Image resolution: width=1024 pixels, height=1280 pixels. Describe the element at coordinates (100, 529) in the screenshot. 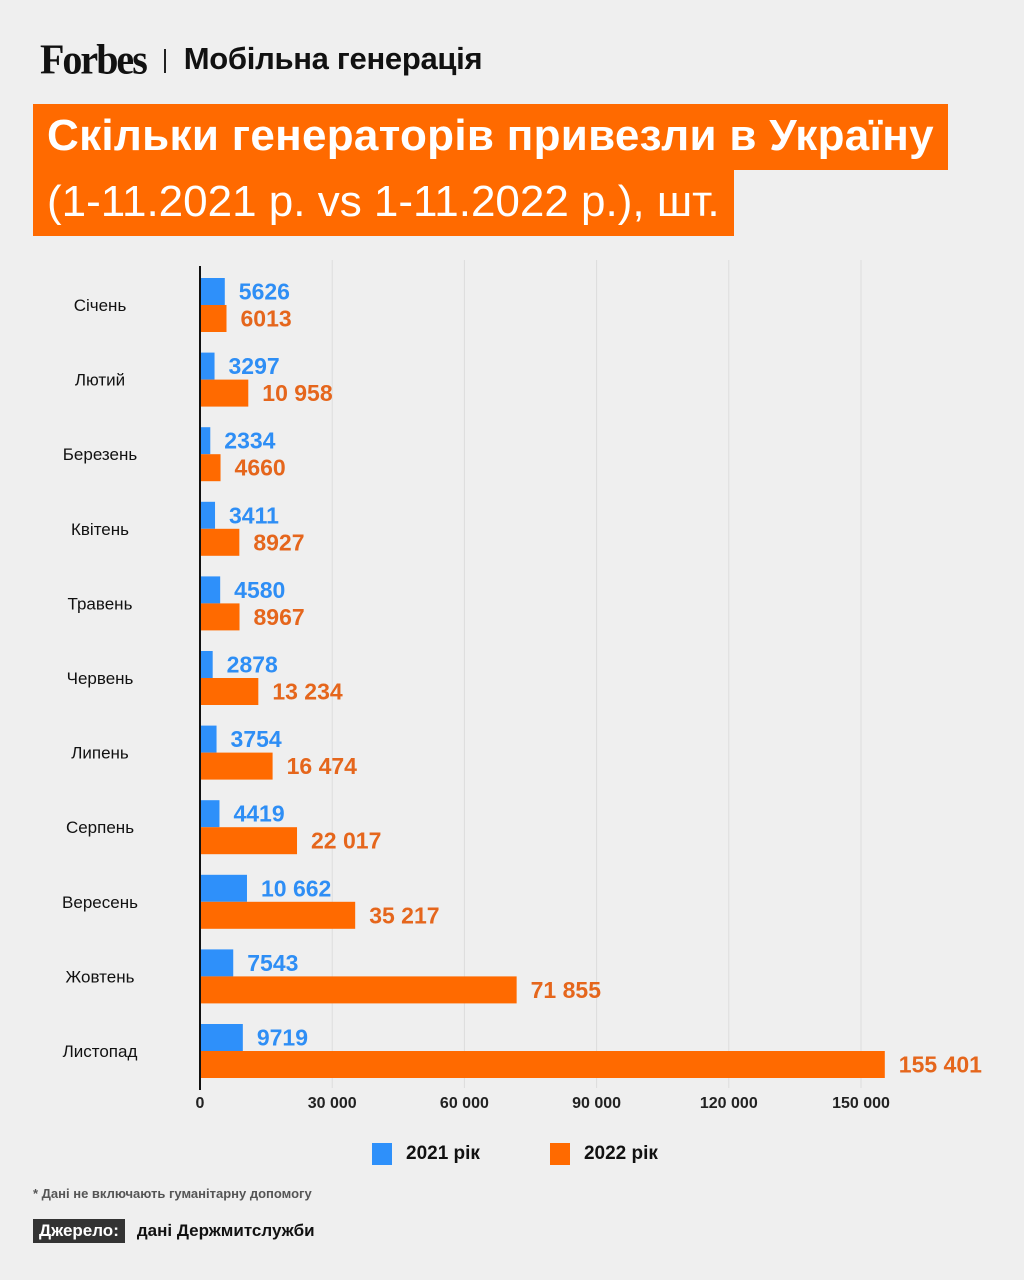

I see `category-label: Квітень` at that location.